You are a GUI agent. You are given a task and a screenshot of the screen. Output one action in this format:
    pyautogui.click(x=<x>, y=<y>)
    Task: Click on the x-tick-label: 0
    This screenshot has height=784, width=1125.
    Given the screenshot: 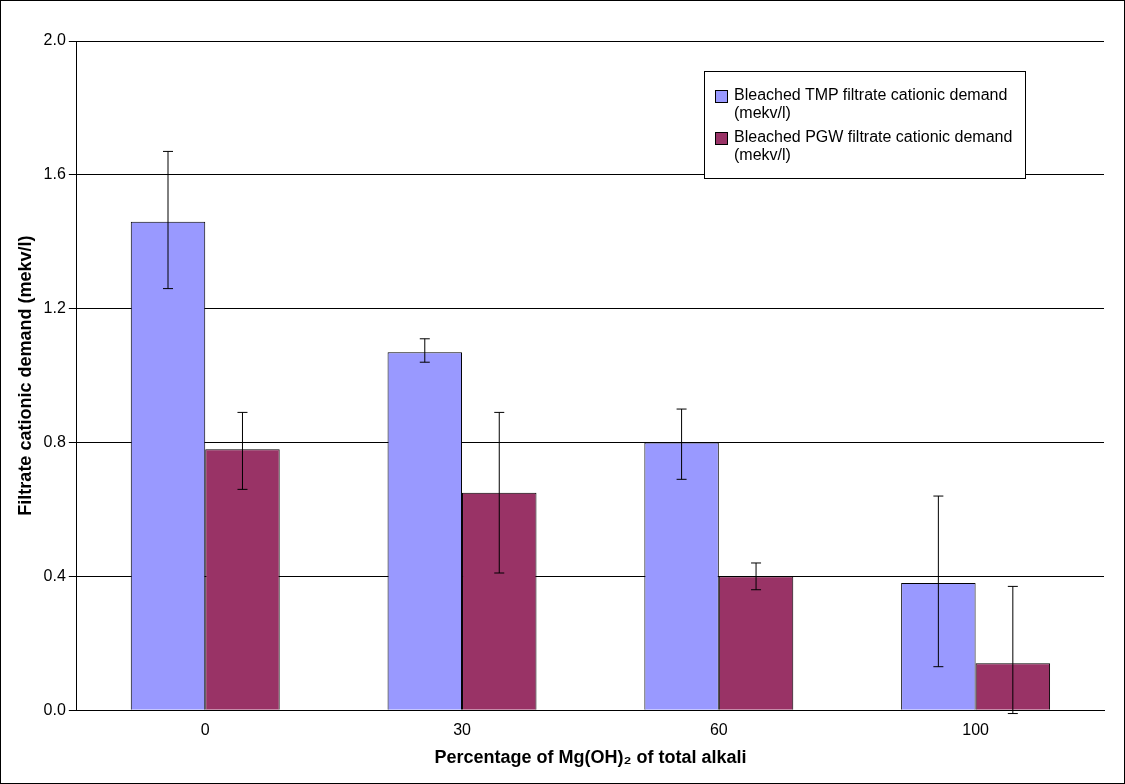 What is the action you would take?
    pyautogui.click(x=205, y=730)
    